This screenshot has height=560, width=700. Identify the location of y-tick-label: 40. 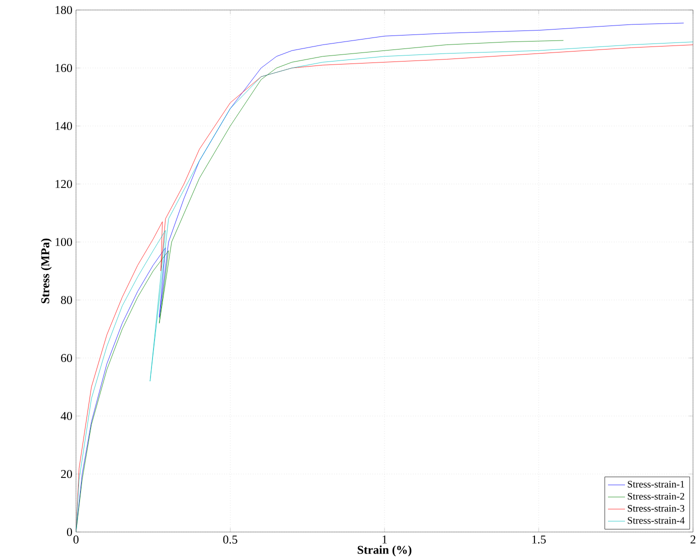
(66, 416).